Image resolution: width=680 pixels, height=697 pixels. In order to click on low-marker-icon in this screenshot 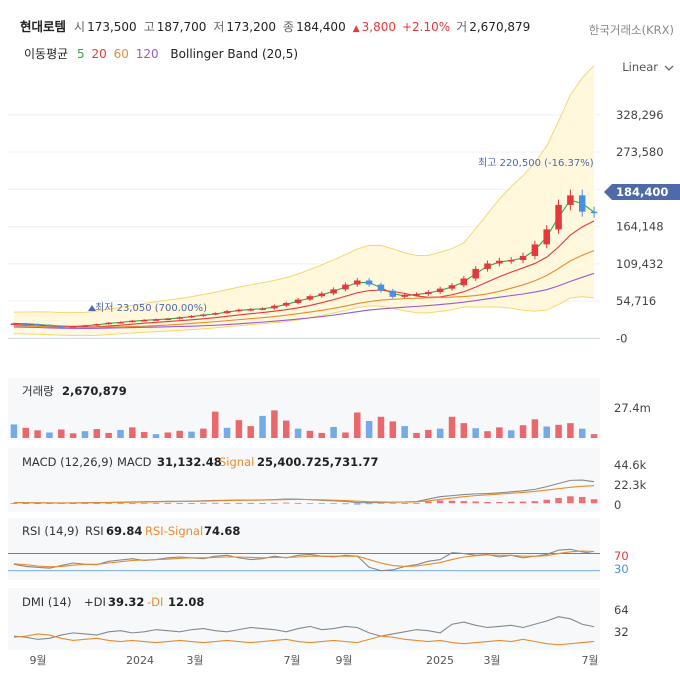, I will do `click(92, 308)`.